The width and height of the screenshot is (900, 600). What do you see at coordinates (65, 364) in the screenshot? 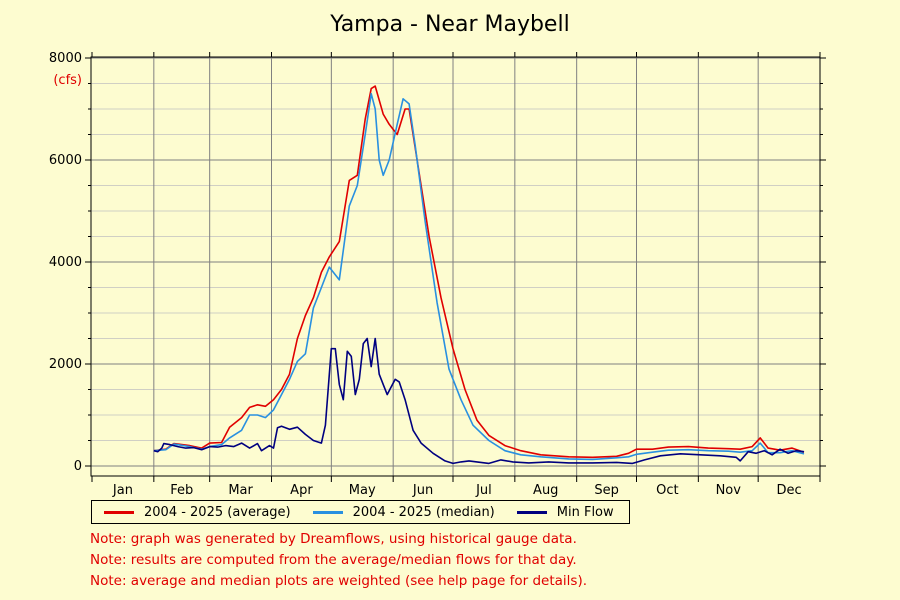
I see `y-tick-label: 2000` at bounding box center [65, 364].